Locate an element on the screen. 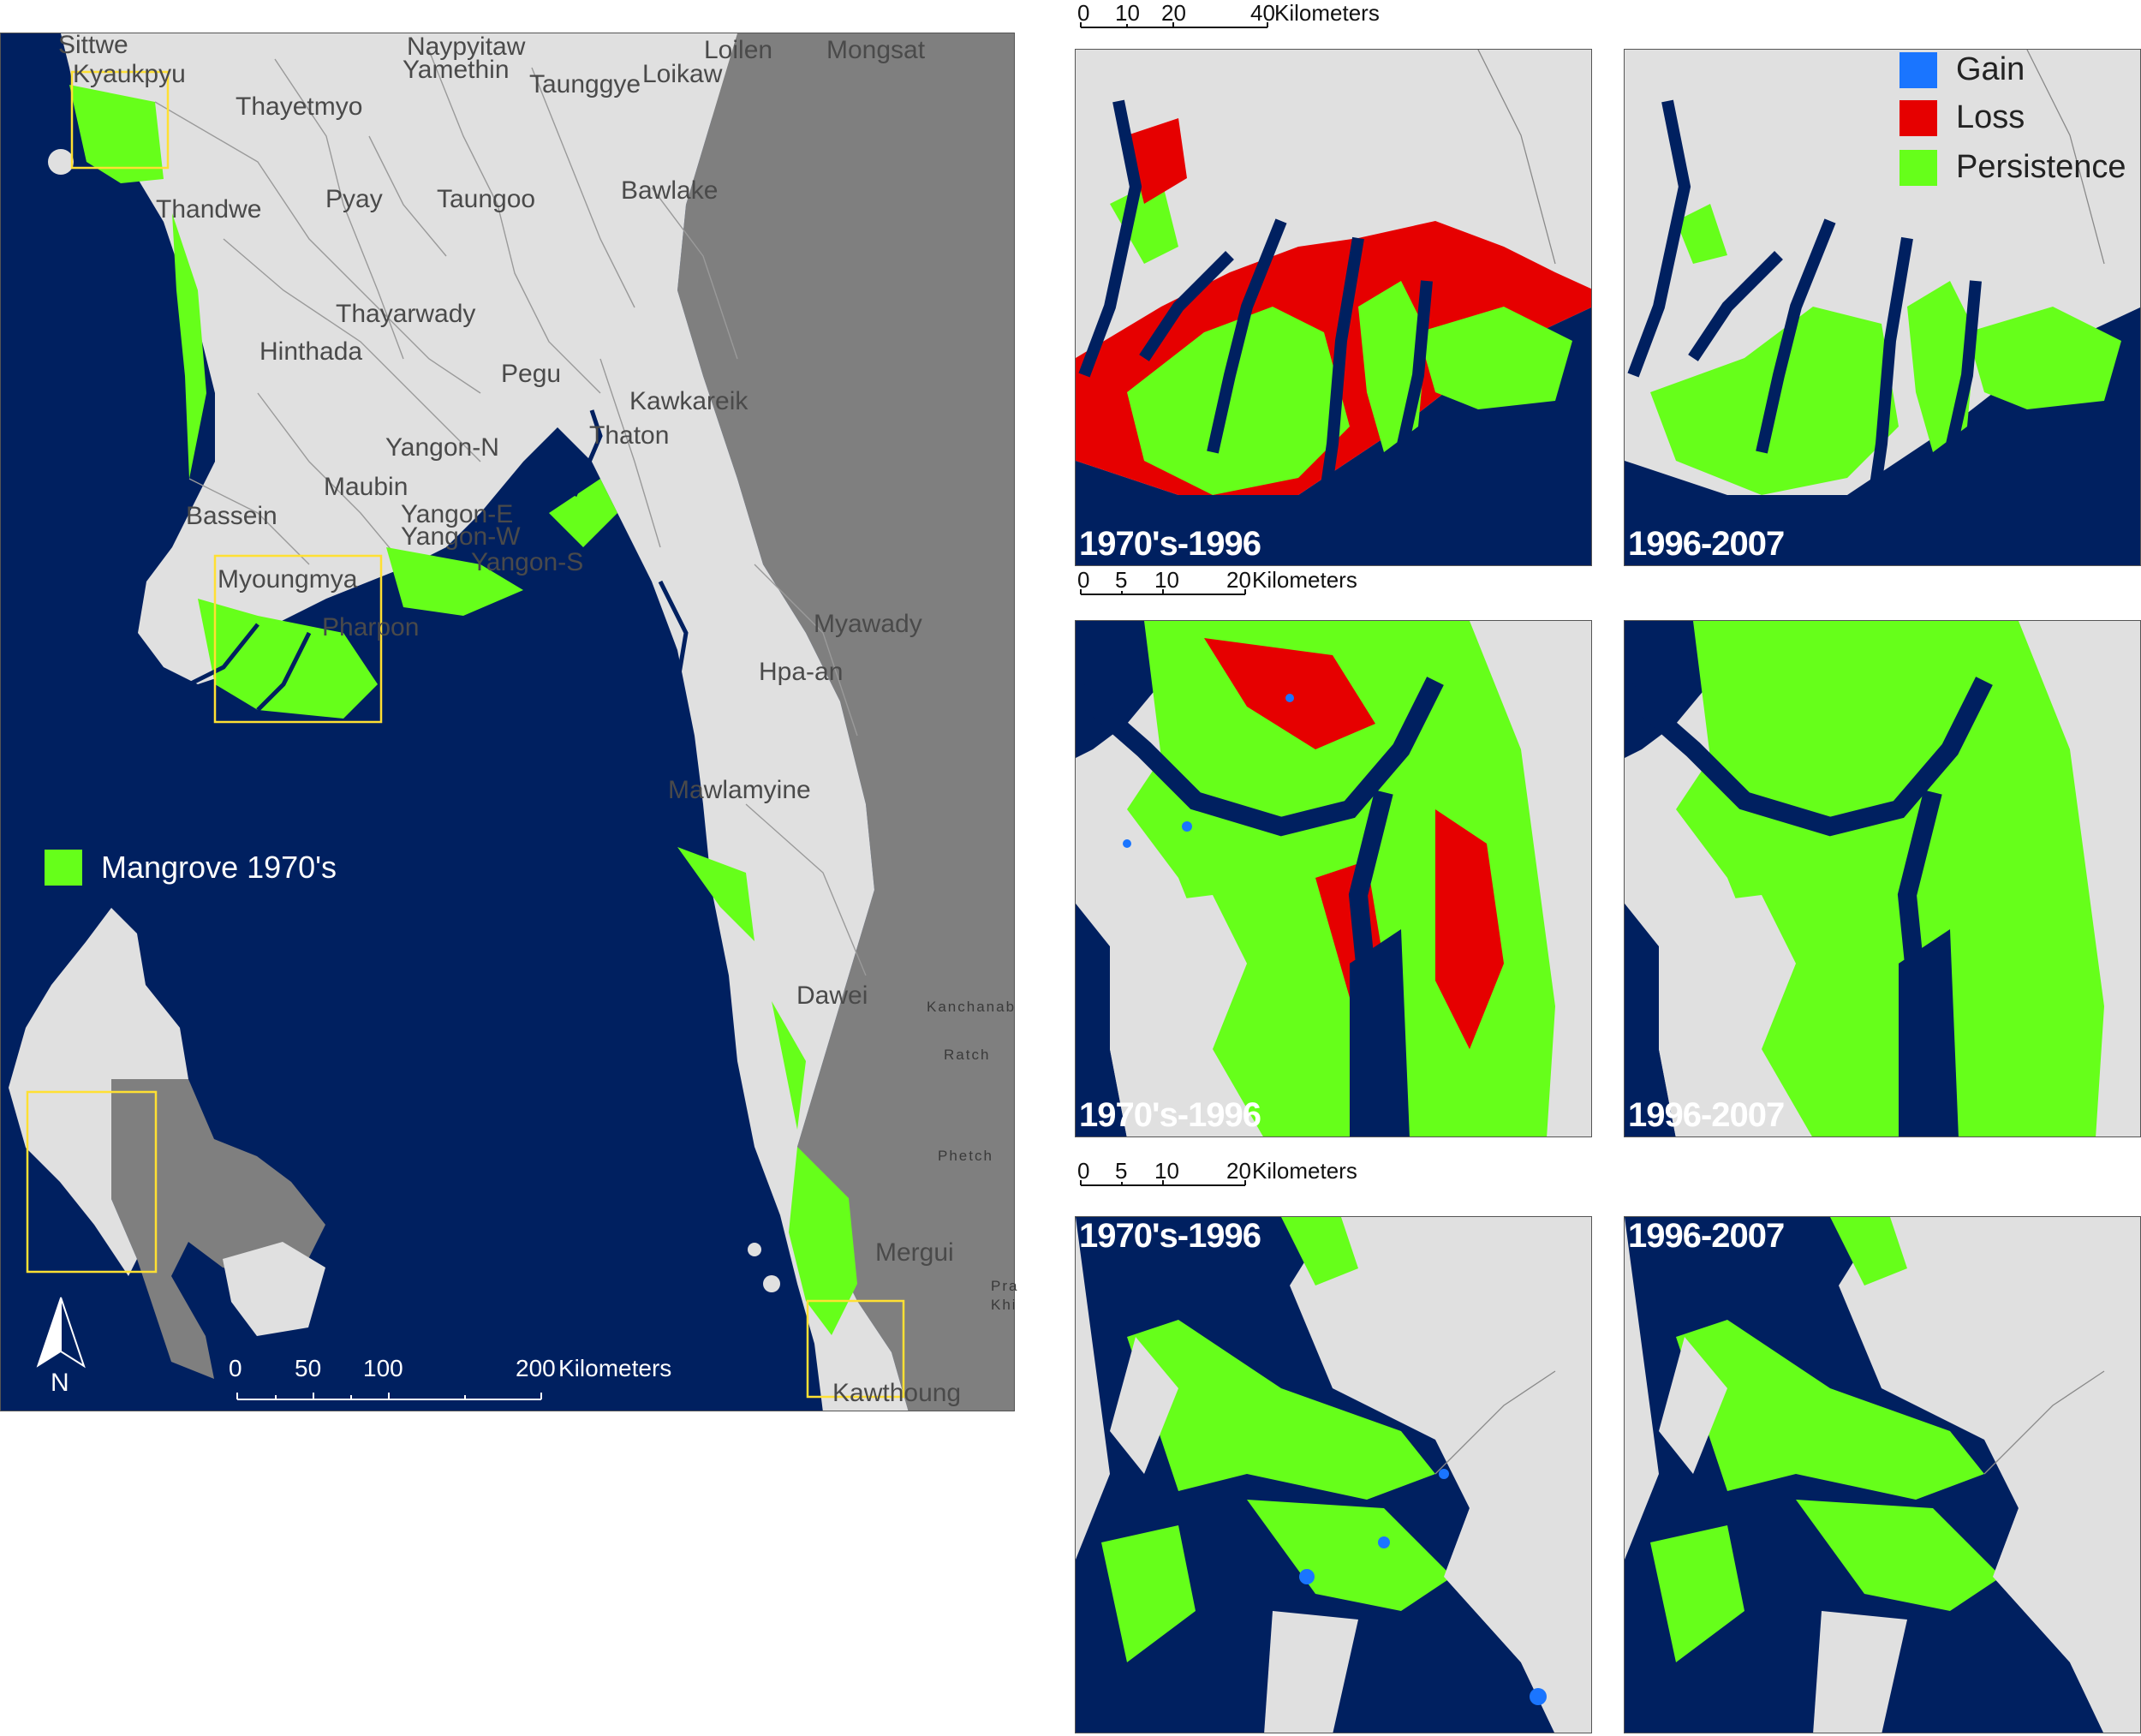 The width and height of the screenshot is (2141, 1736). thai-place-label: Kanchanab is located at coordinates (972, 1007).